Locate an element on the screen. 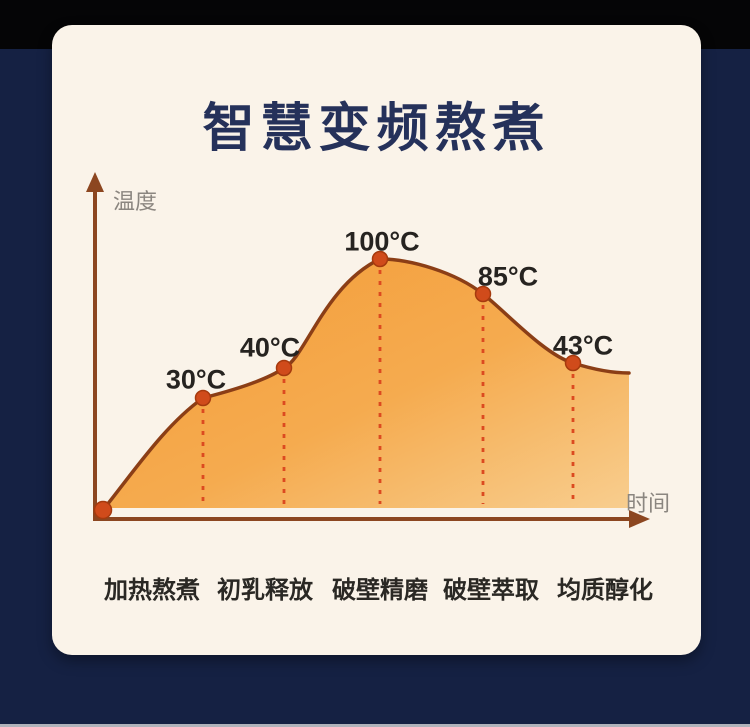 The width and height of the screenshot is (750, 727). stage-label-release: 初乳释放 is located at coordinates (265, 590).